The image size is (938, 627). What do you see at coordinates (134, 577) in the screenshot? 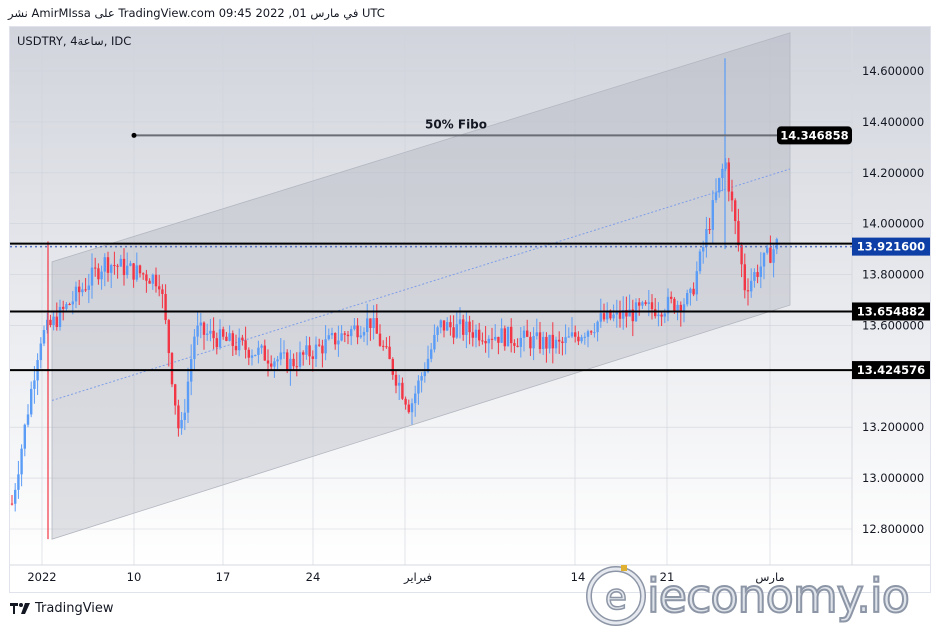
I see `svg-text: 10` at bounding box center [134, 577].